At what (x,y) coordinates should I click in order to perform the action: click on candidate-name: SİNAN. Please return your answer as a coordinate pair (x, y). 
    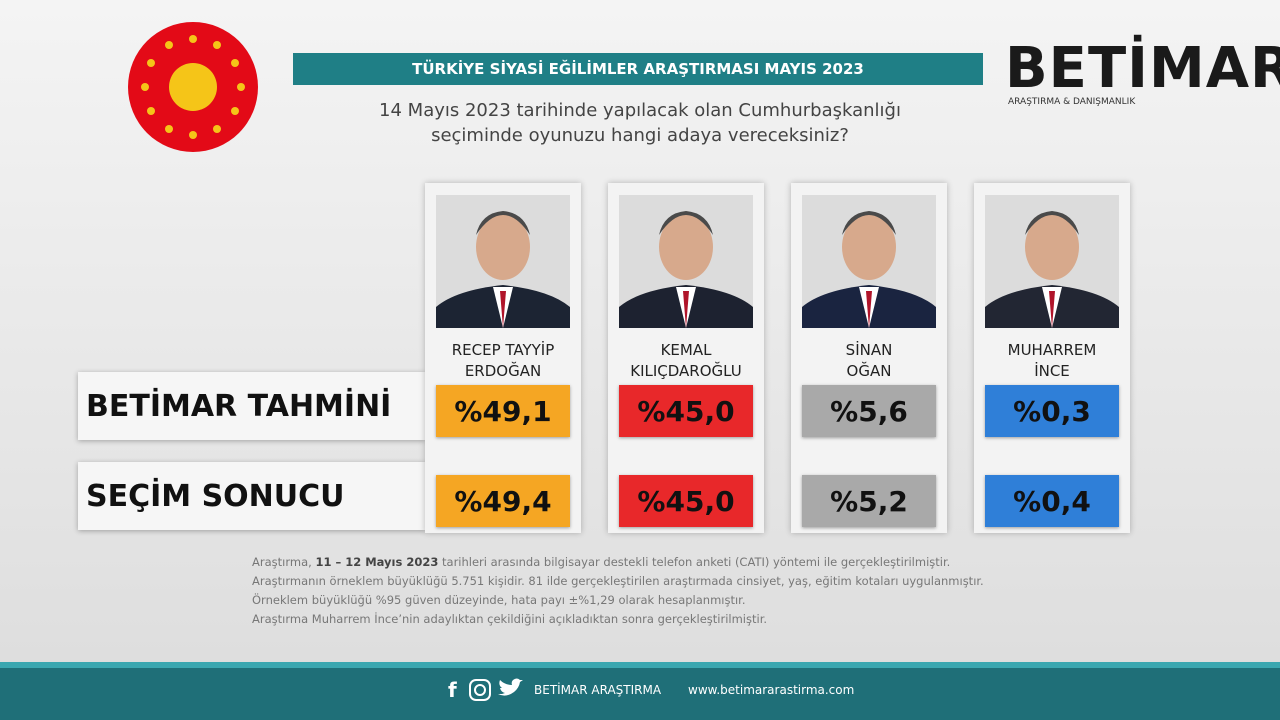
    Looking at the image, I should click on (869, 350).